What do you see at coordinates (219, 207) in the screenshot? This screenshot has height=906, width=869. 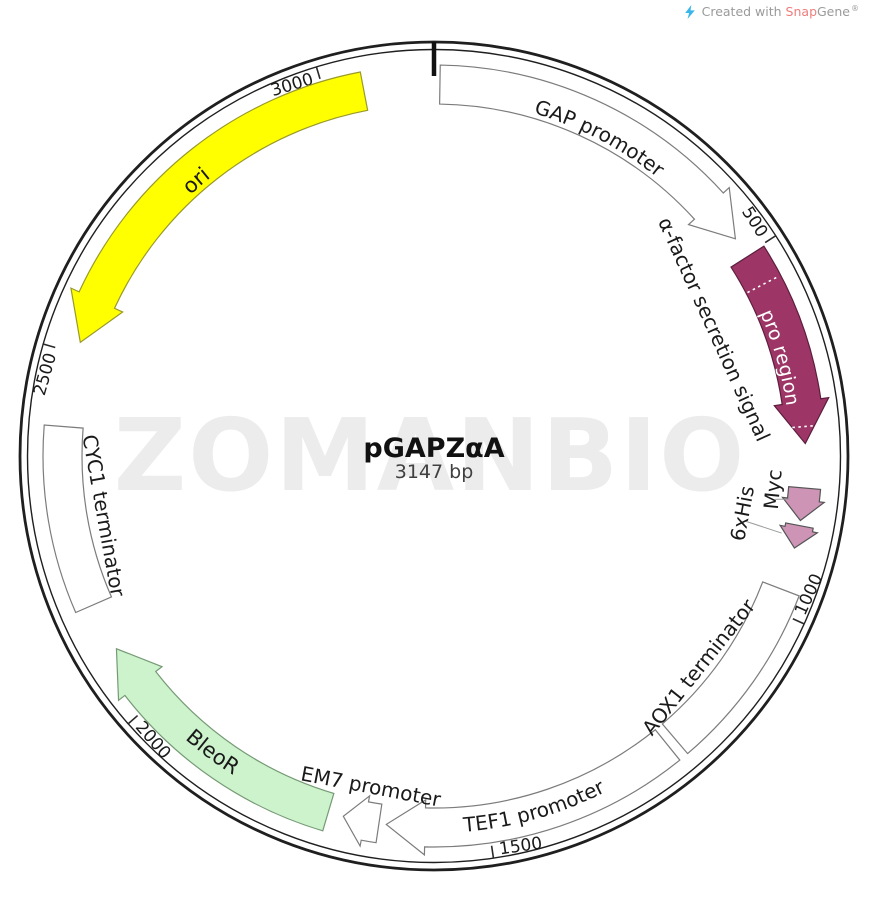 I see `feature-ori-arrow` at bounding box center [219, 207].